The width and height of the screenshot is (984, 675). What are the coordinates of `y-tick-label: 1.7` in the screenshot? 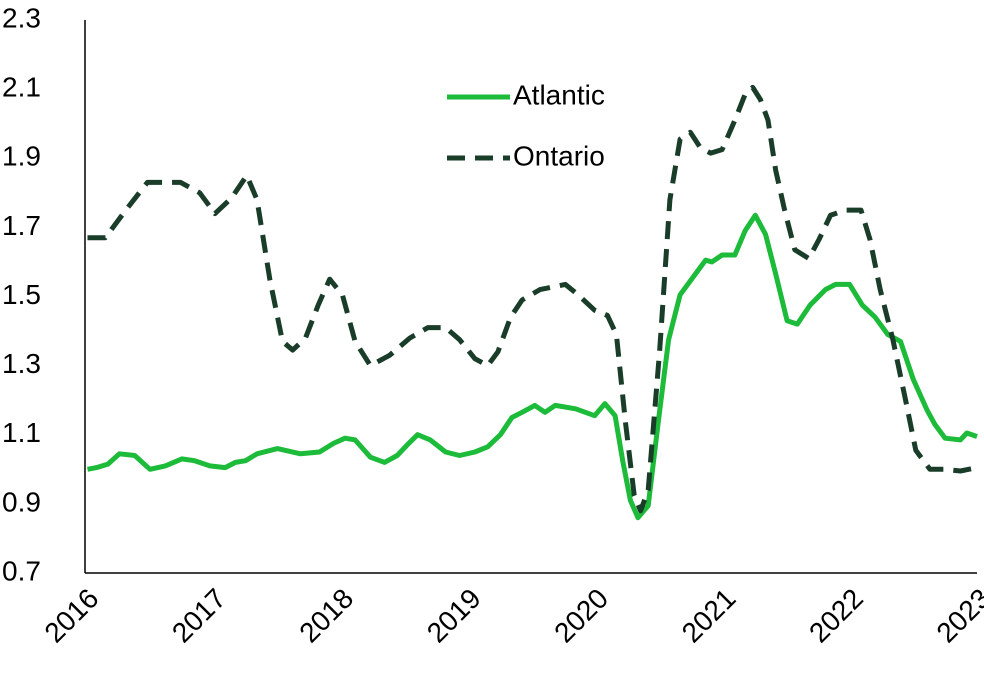 It's located at (21, 225).